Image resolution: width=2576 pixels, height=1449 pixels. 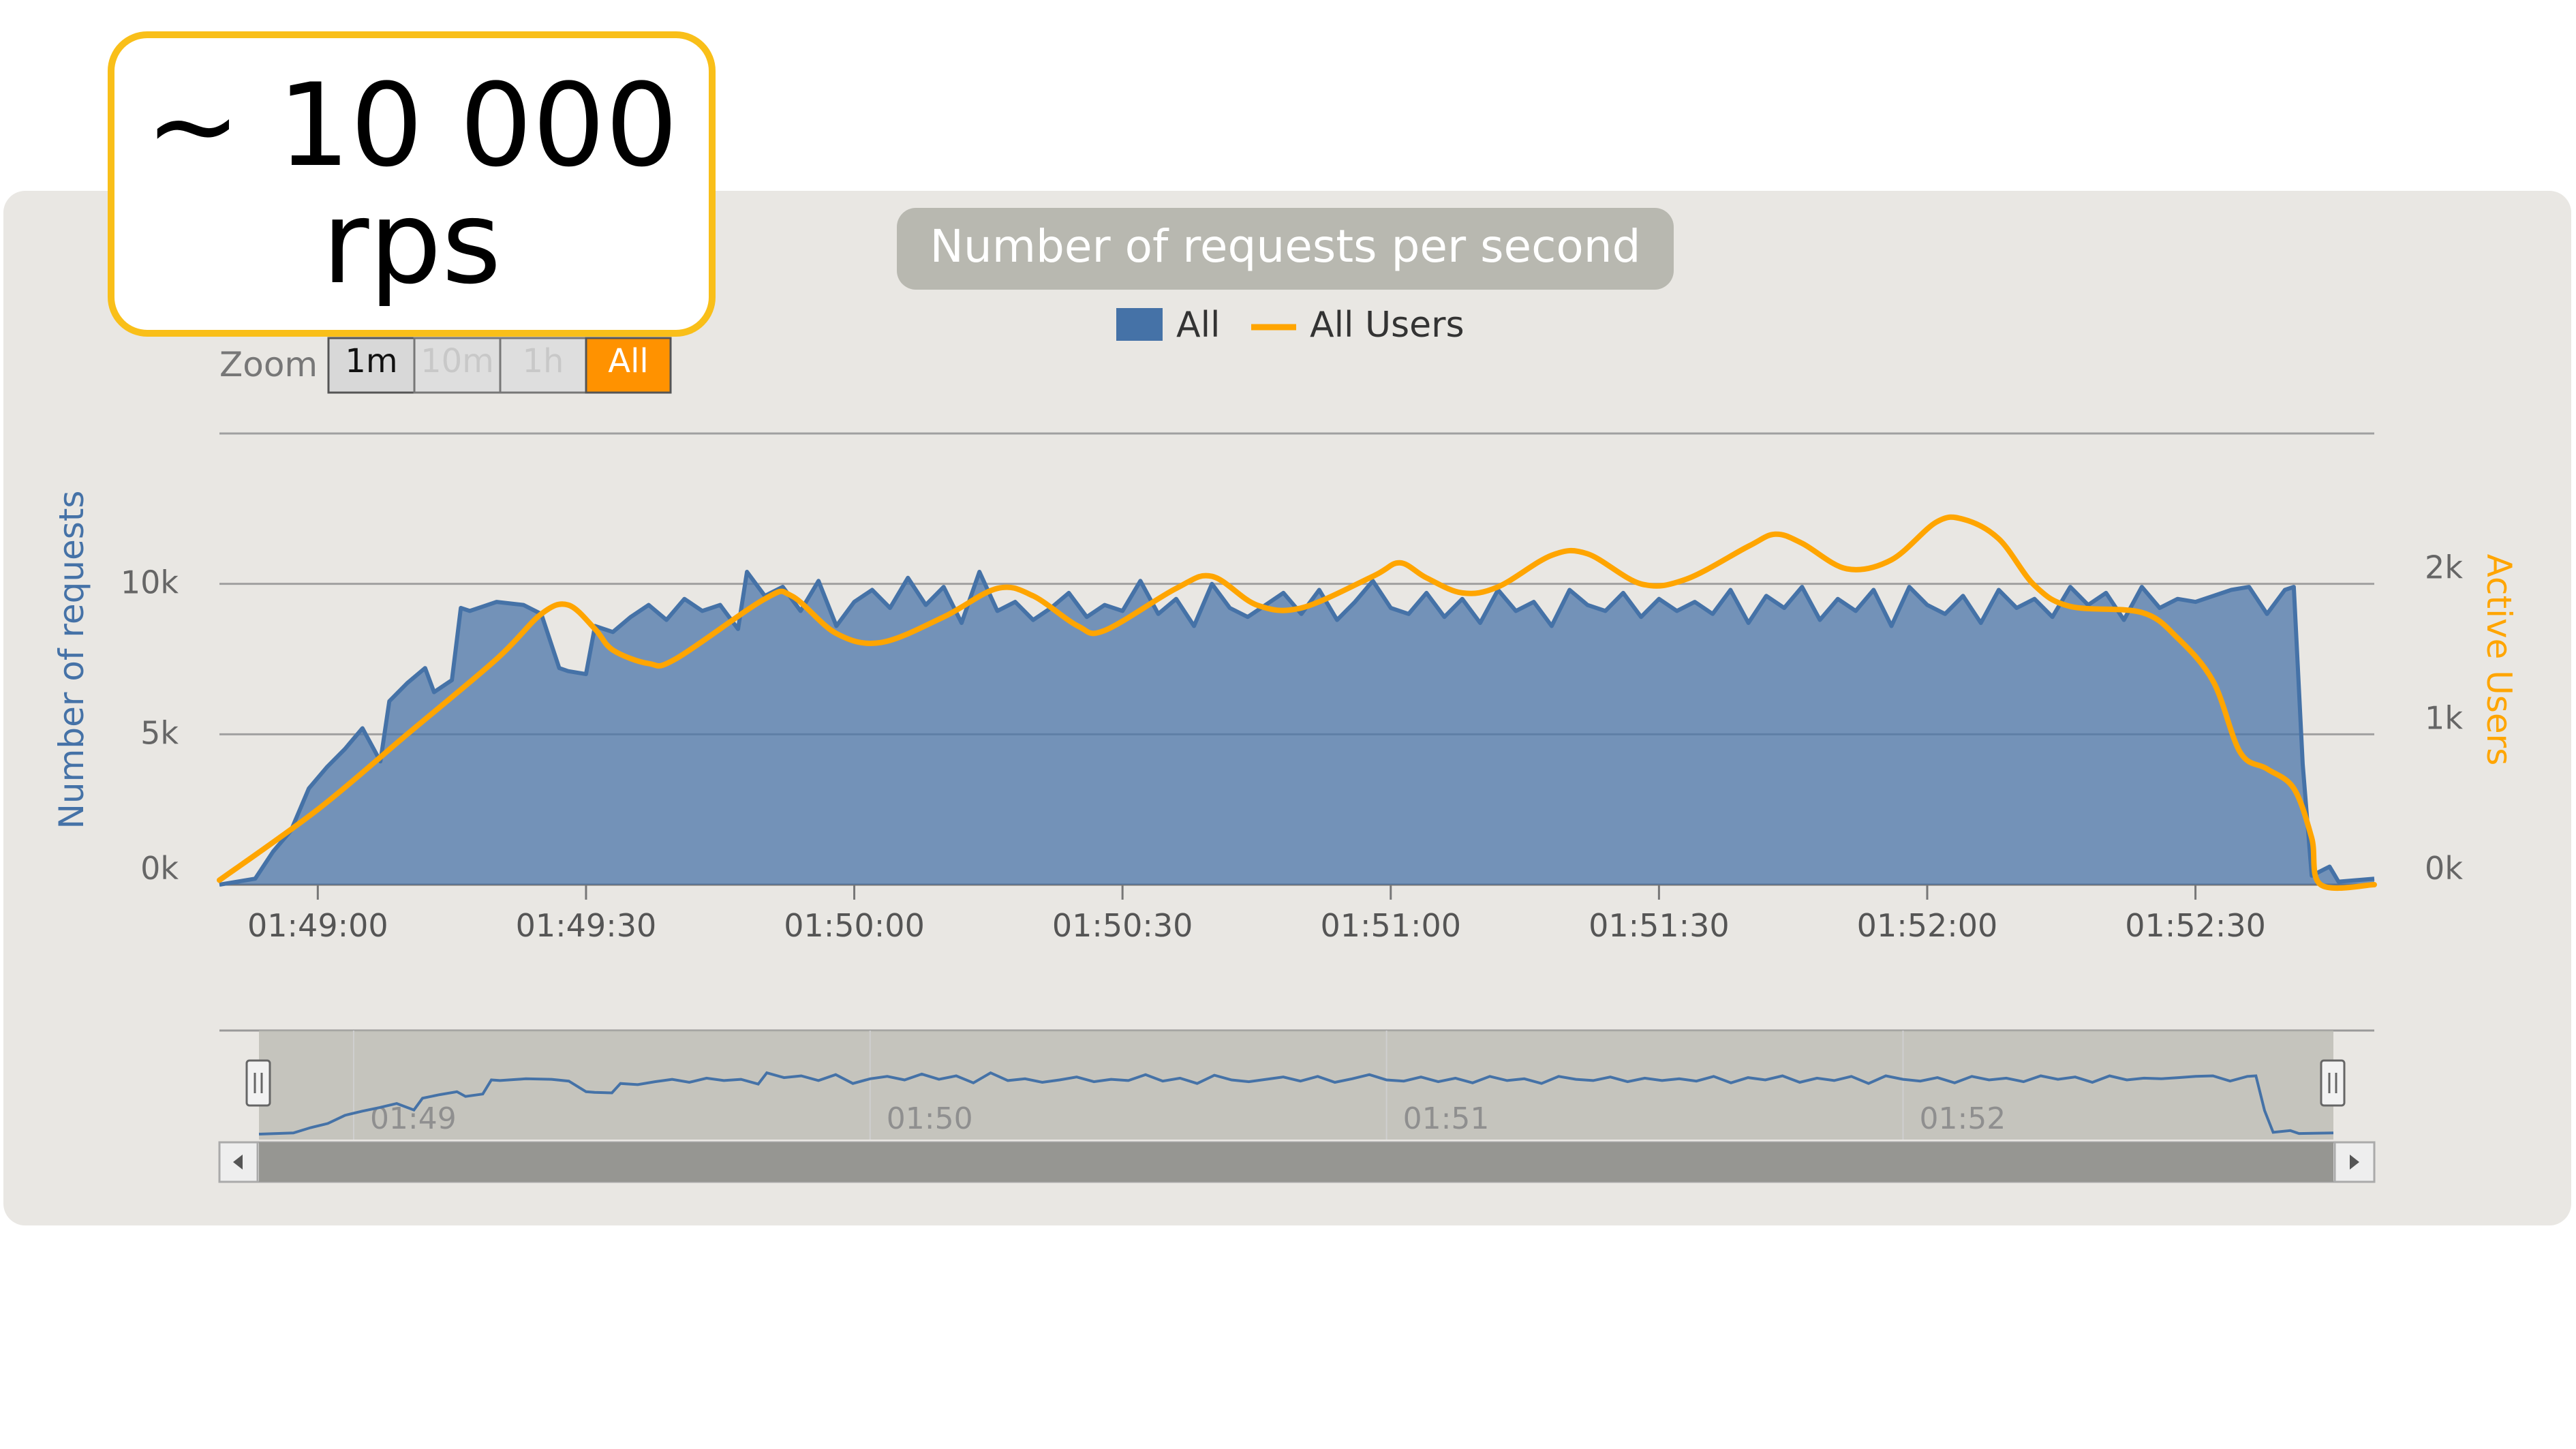 I want to click on navigator-series-line, so click(x=1296, y=1103).